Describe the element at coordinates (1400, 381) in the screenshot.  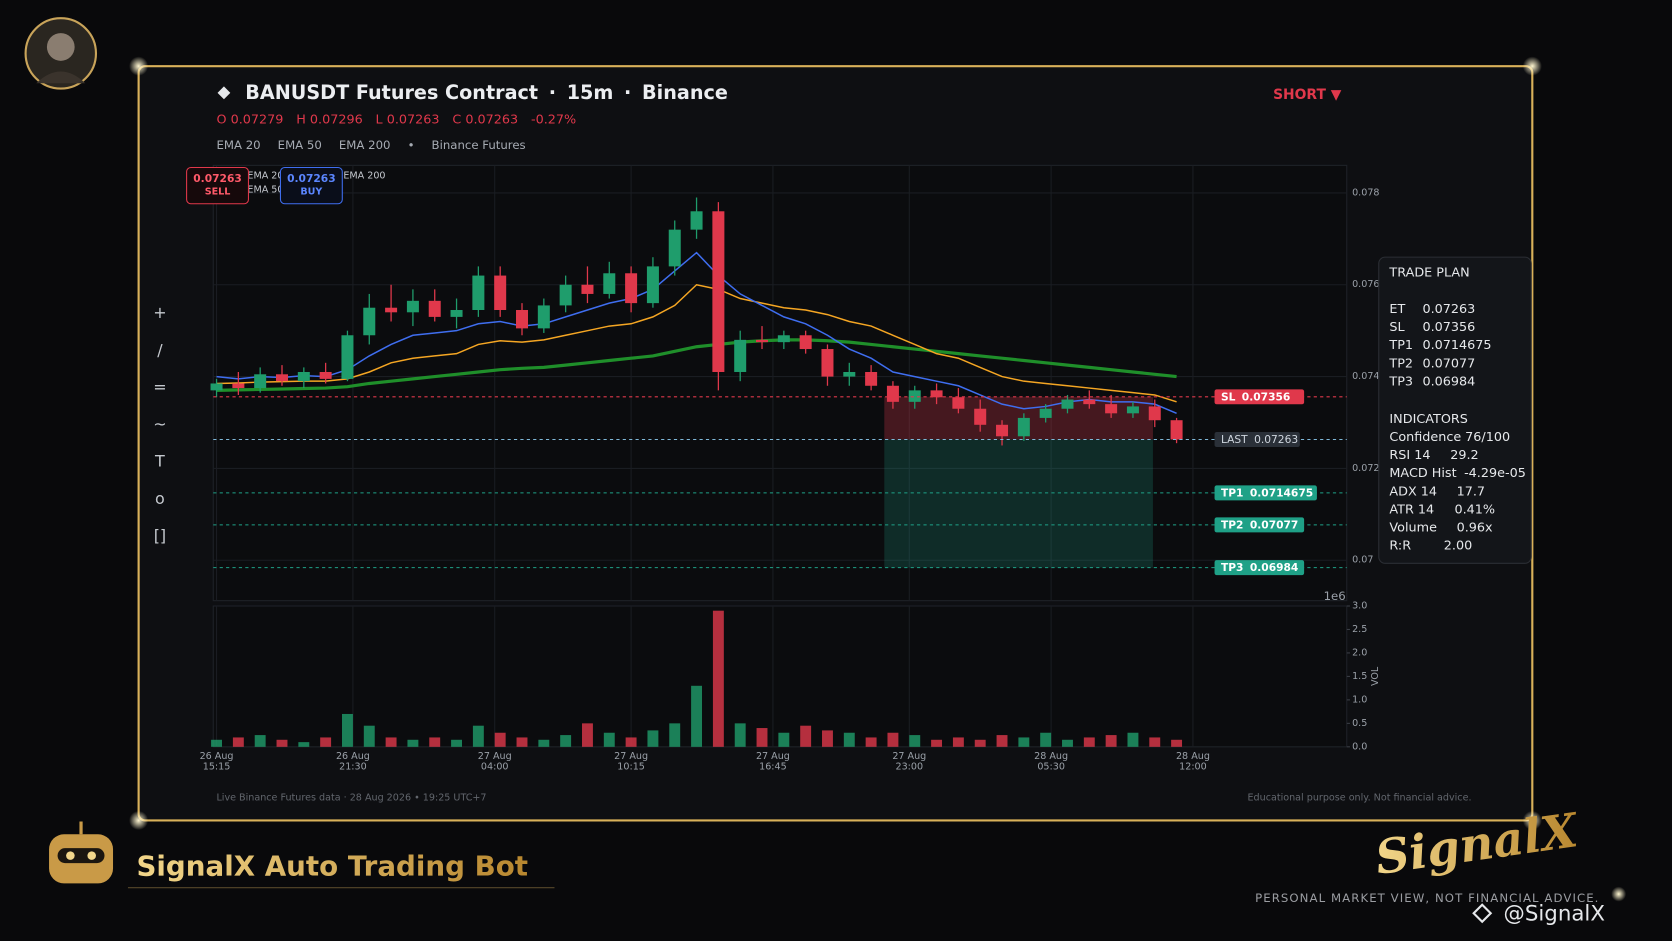
I see `plan-label: TP3` at that location.